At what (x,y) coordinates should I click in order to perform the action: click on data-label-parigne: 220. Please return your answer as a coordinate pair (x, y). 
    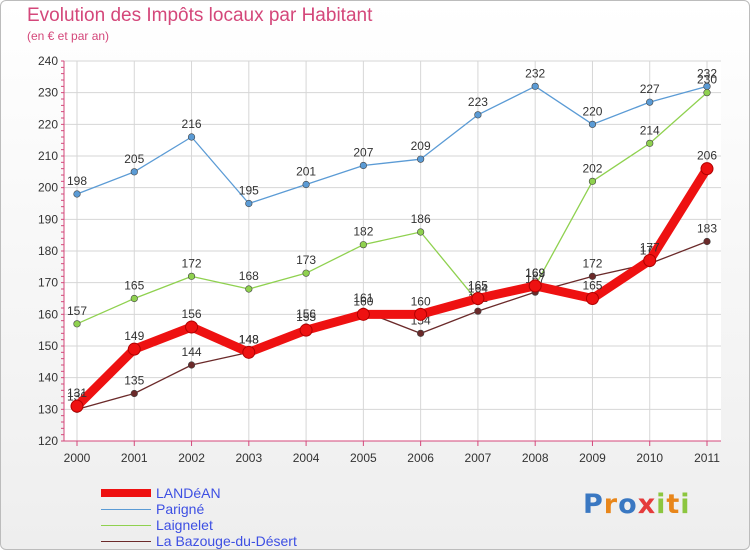
    Looking at the image, I should click on (592, 111).